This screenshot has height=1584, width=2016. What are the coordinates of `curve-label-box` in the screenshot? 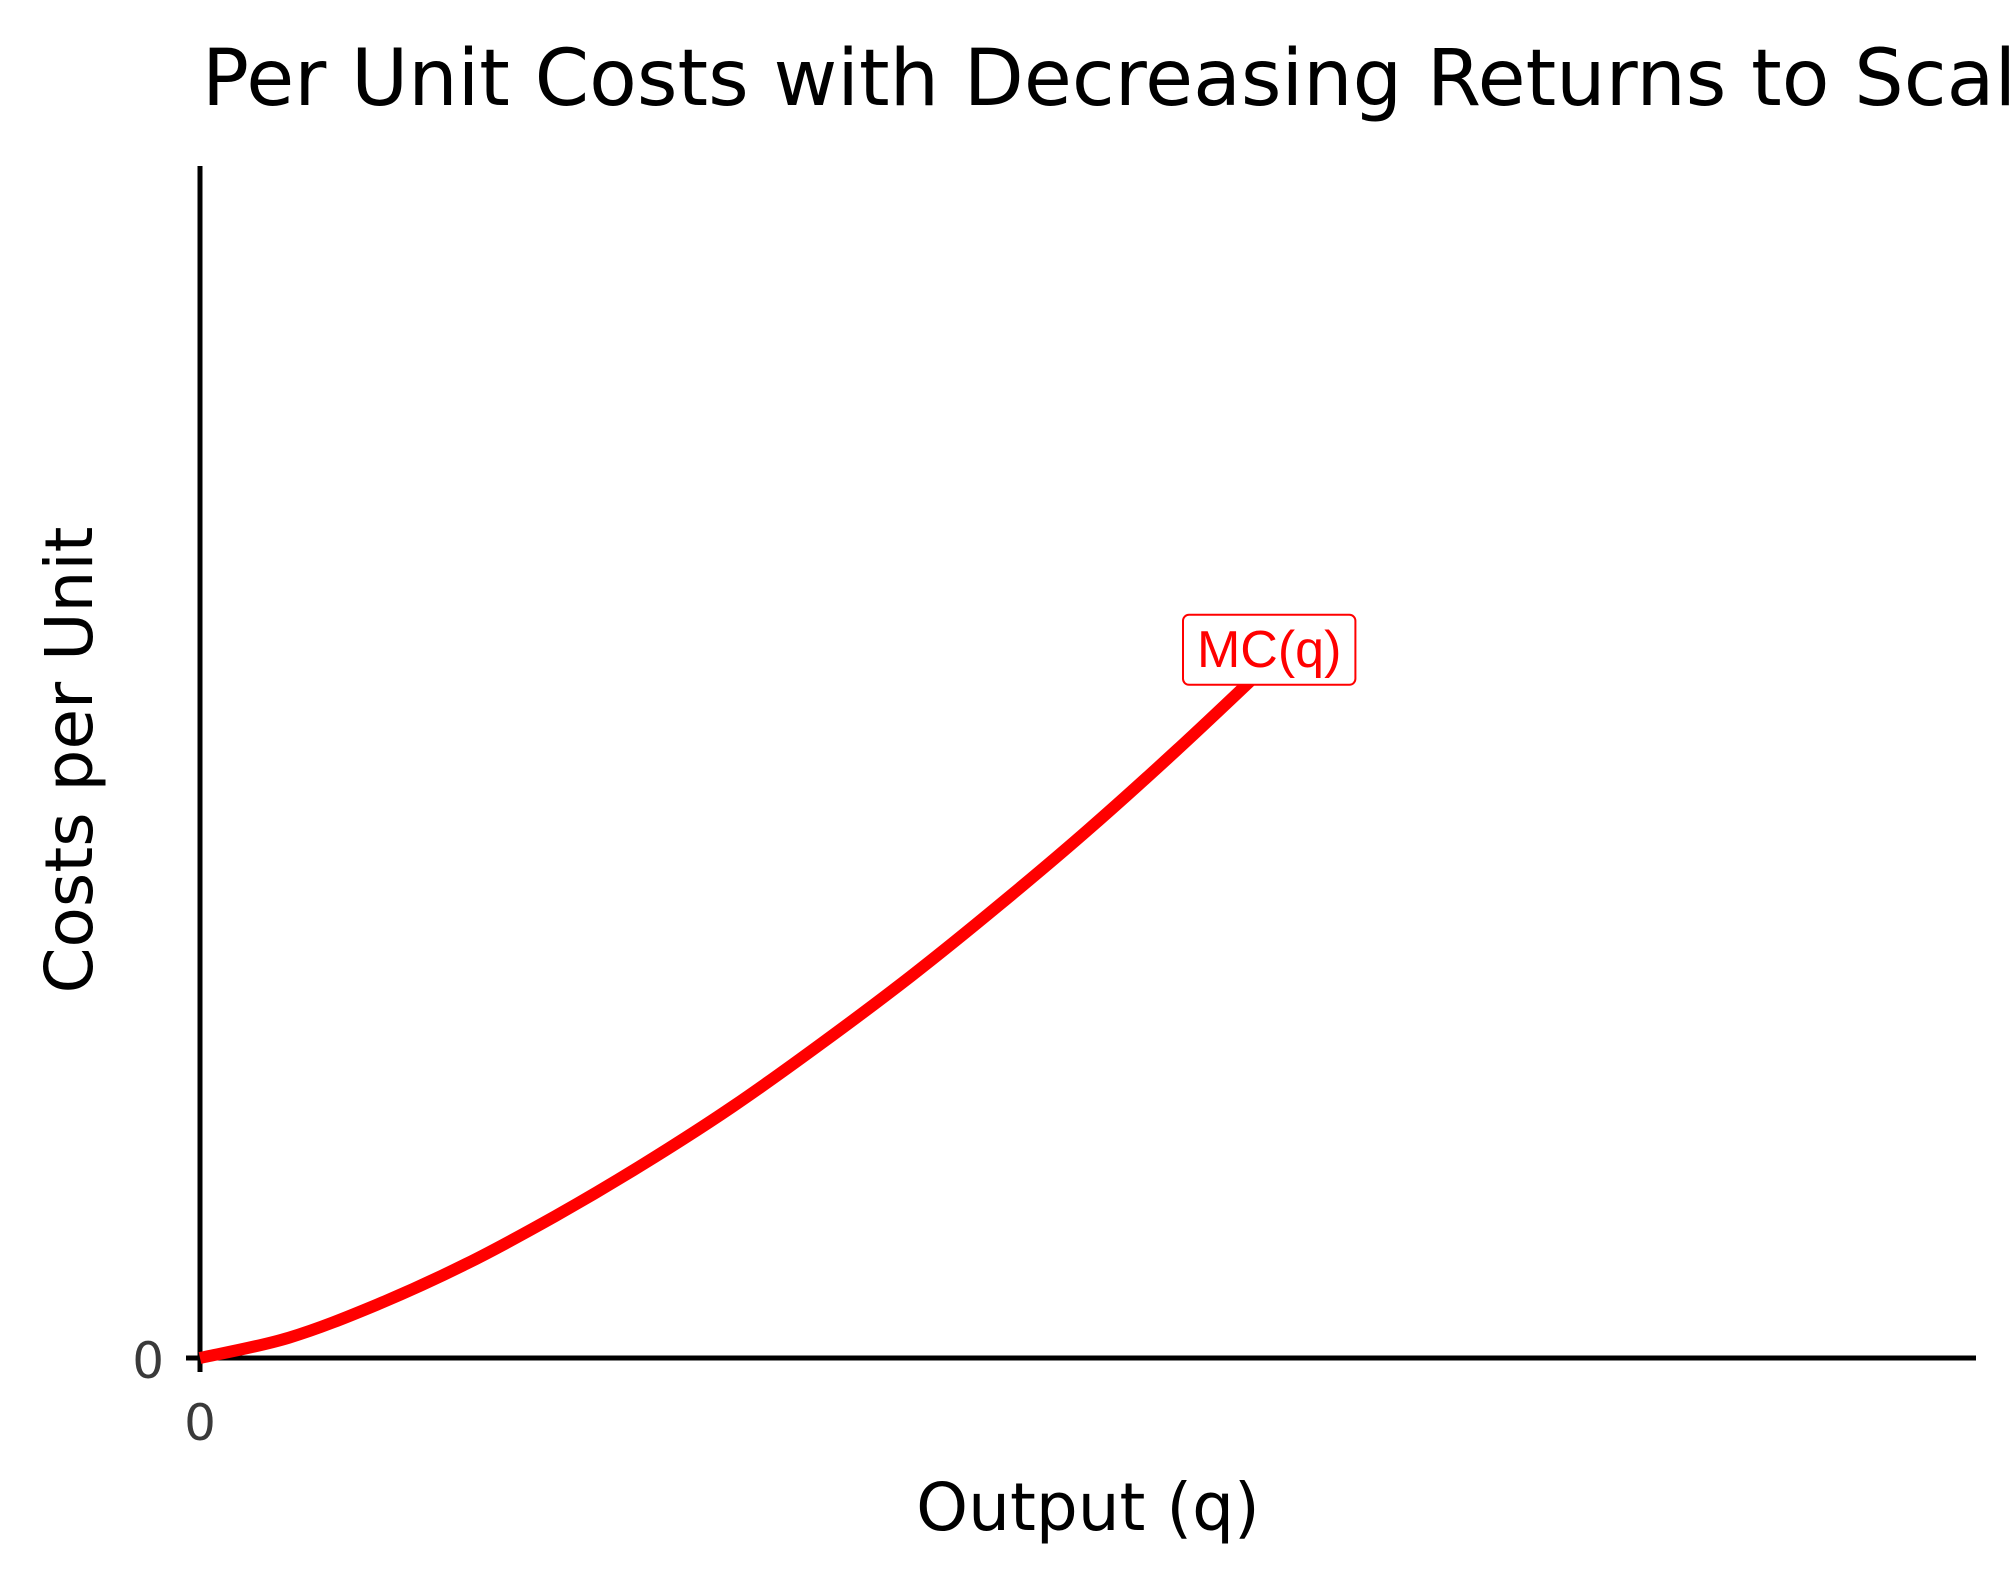 It's located at (1269, 649).